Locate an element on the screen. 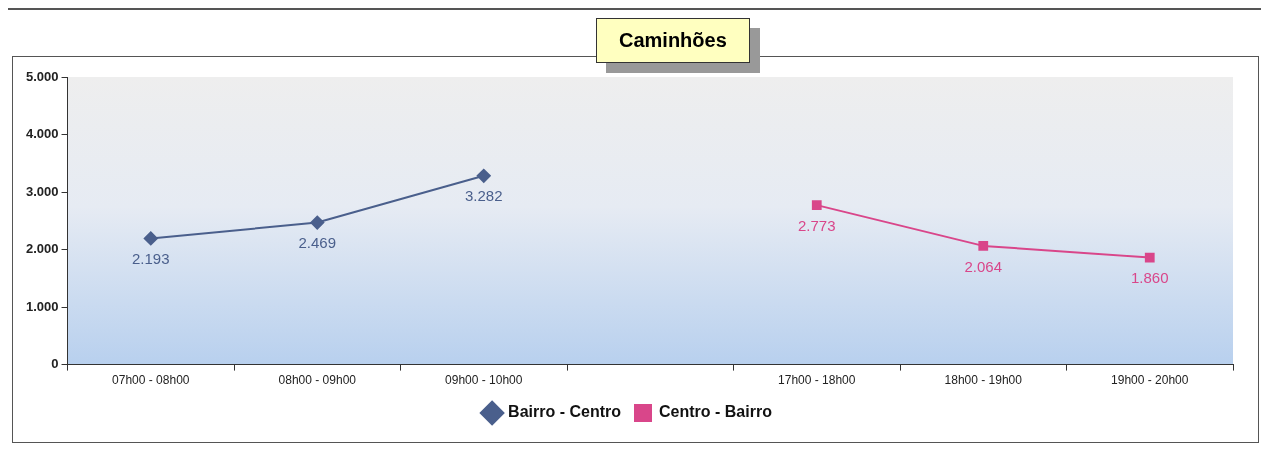 The image size is (1271, 460). legend-label: Bairro - Centro is located at coordinates (565, 412).